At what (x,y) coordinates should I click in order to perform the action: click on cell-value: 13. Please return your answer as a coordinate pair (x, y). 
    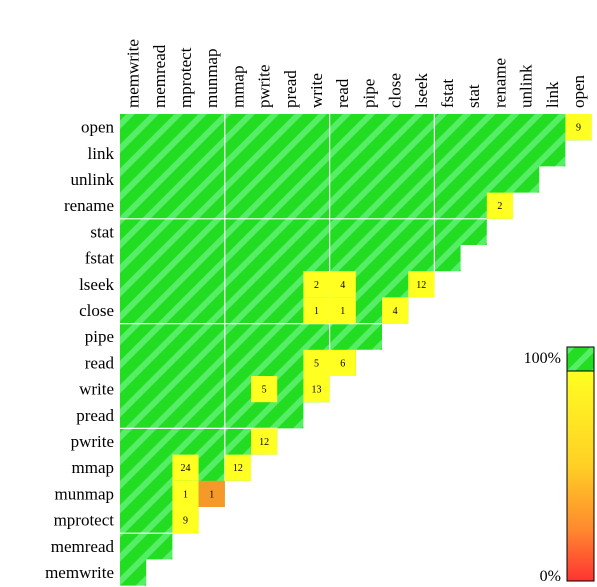
    Looking at the image, I should click on (317, 390).